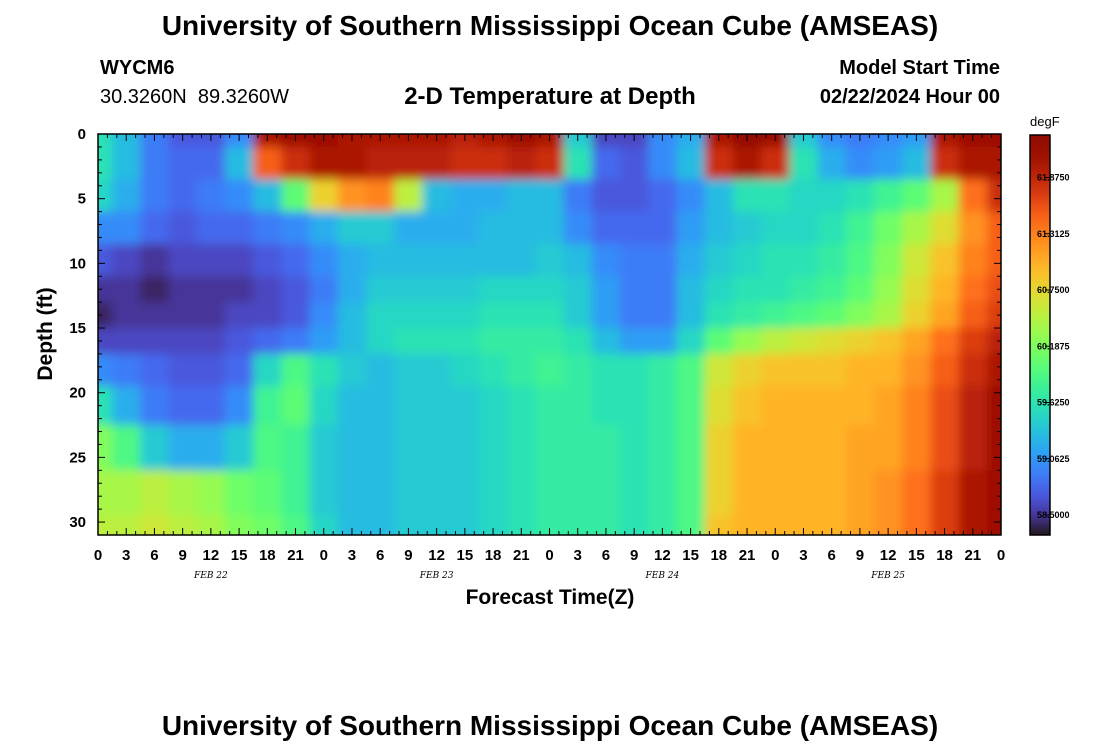 The height and width of the screenshot is (750, 1100). Describe the element at coordinates (662, 576) in the screenshot. I see `day-label: FEB 24` at that location.